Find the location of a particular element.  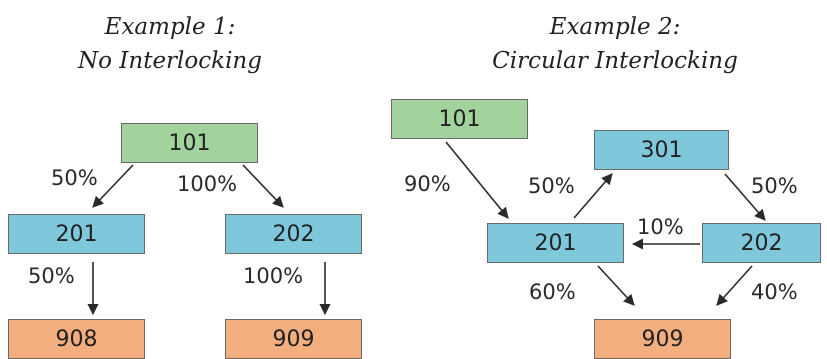

ex2-label-201-301: 50% is located at coordinates (551, 186).